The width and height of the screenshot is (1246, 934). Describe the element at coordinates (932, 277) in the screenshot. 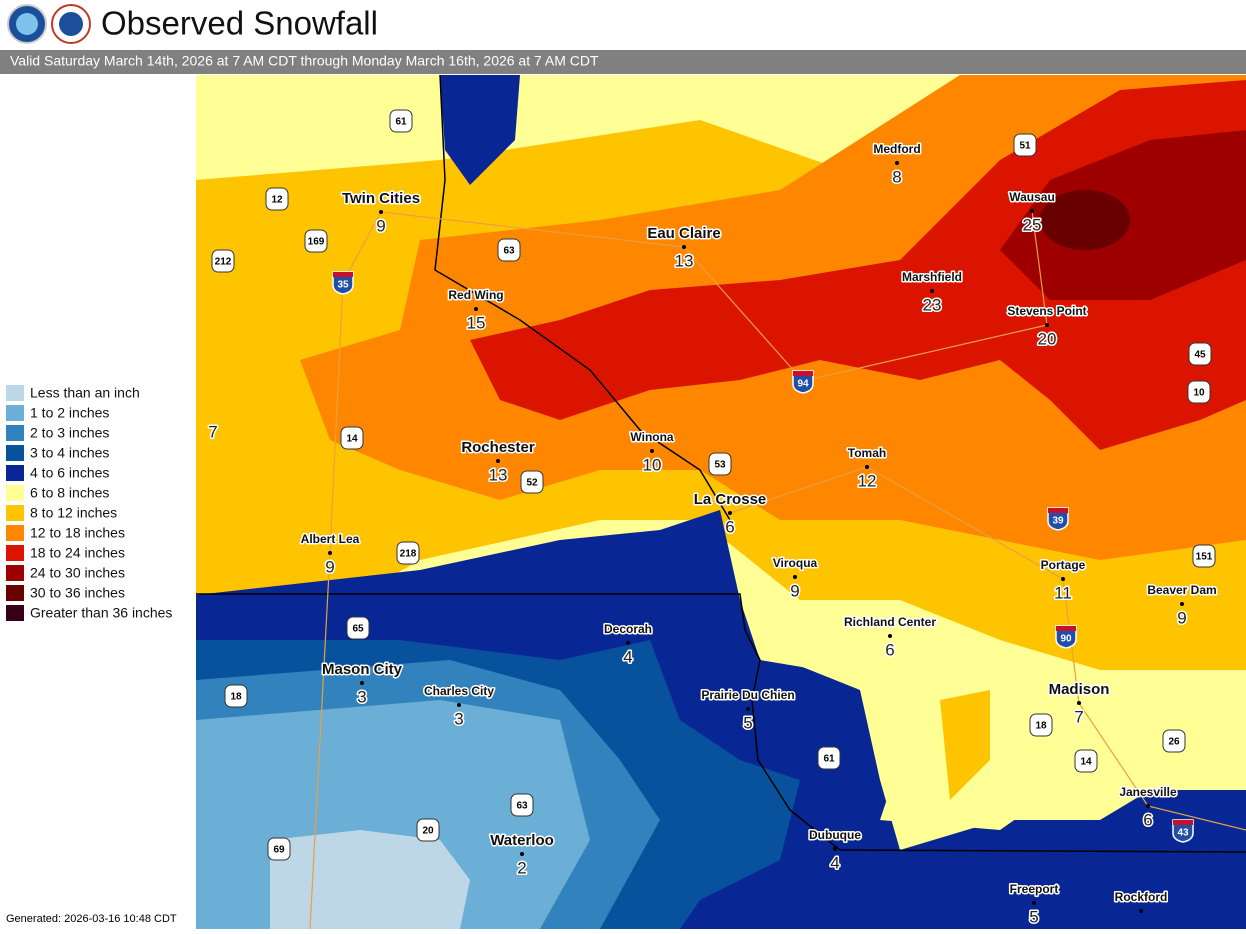

I see `city-name: Marshfield` at that location.